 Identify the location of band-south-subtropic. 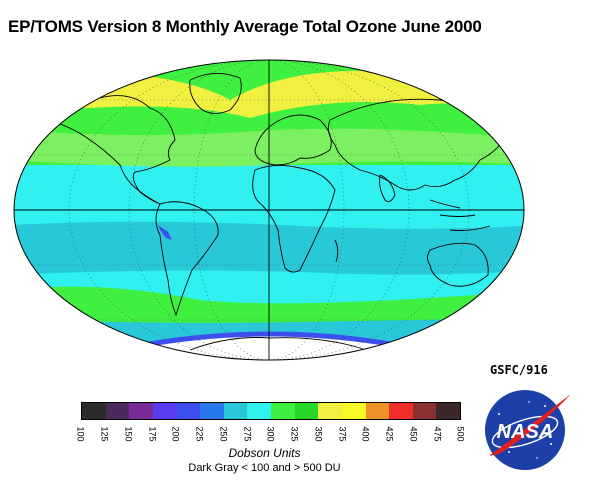
(269, 248).